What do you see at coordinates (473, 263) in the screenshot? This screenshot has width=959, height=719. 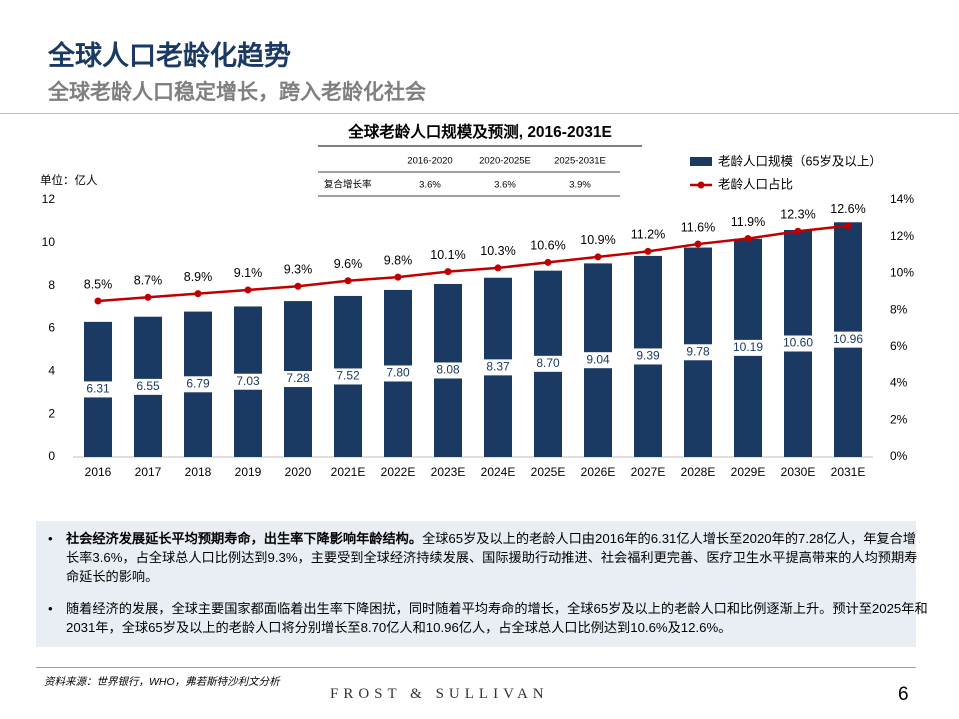 I see `line` at bounding box center [473, 263].